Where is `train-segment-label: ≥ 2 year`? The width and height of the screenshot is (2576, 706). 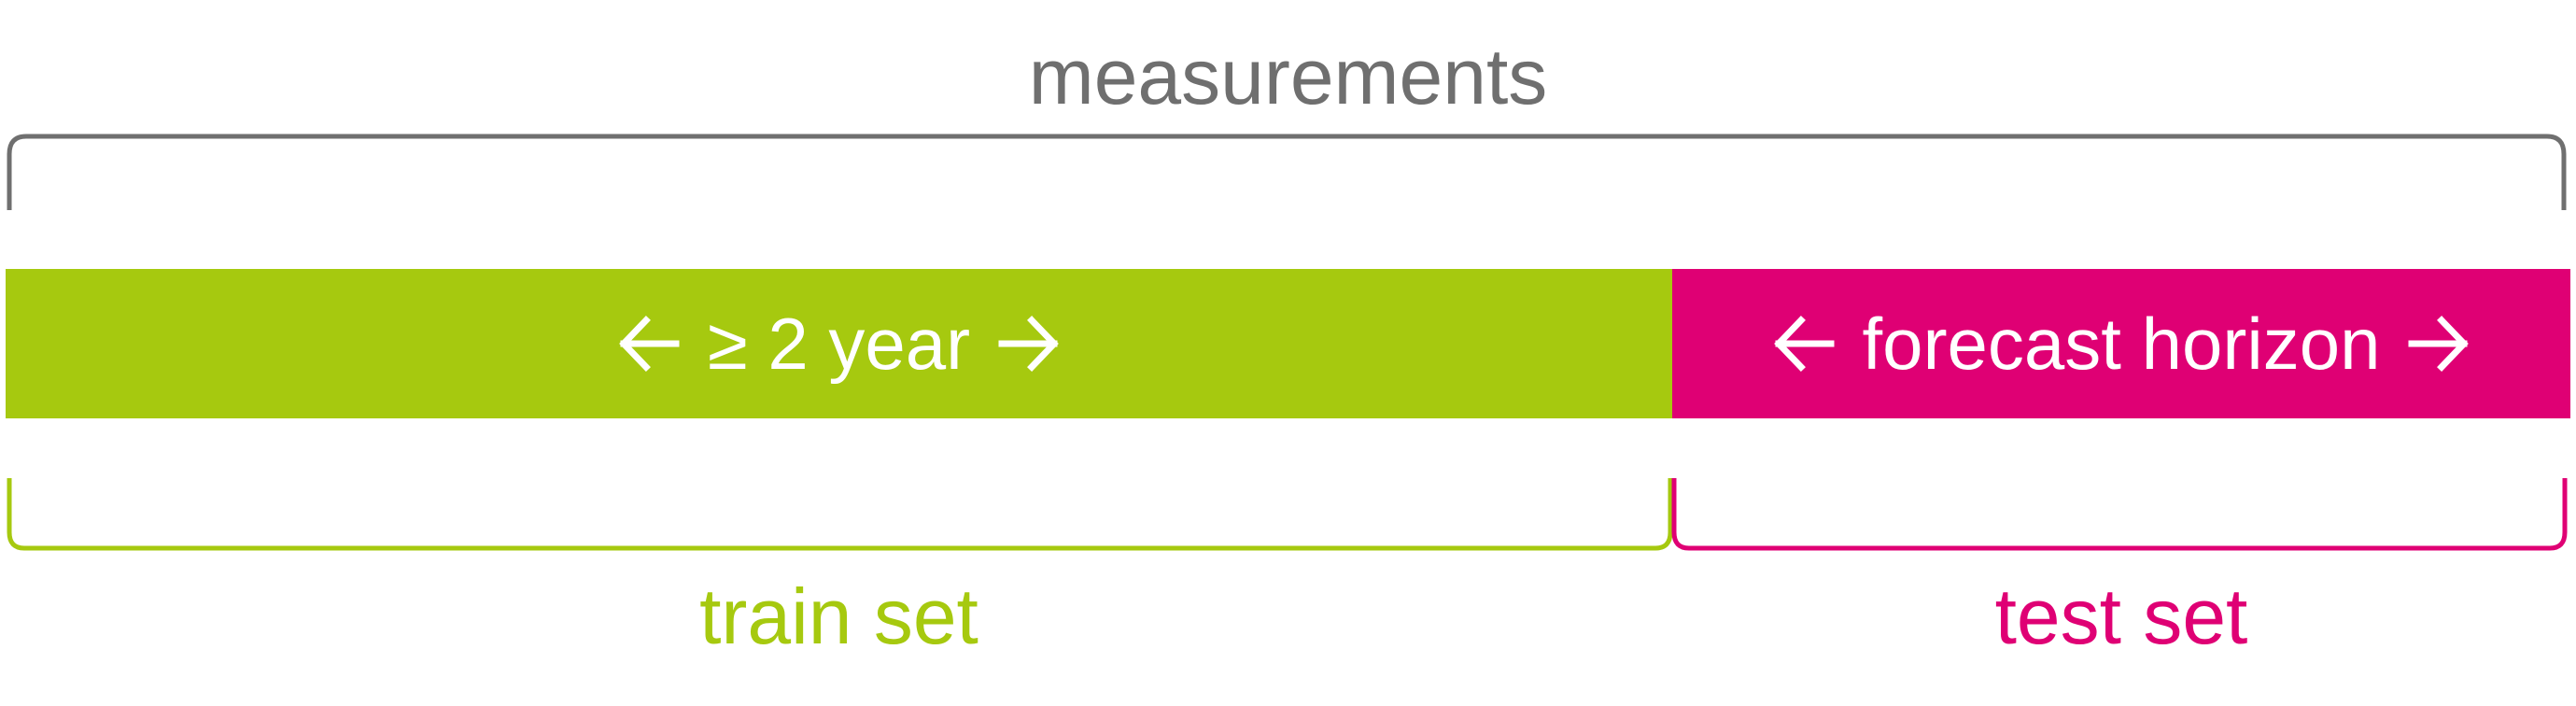 train-segment-label: ≥ 2 year is located at coordinates (839, 343).